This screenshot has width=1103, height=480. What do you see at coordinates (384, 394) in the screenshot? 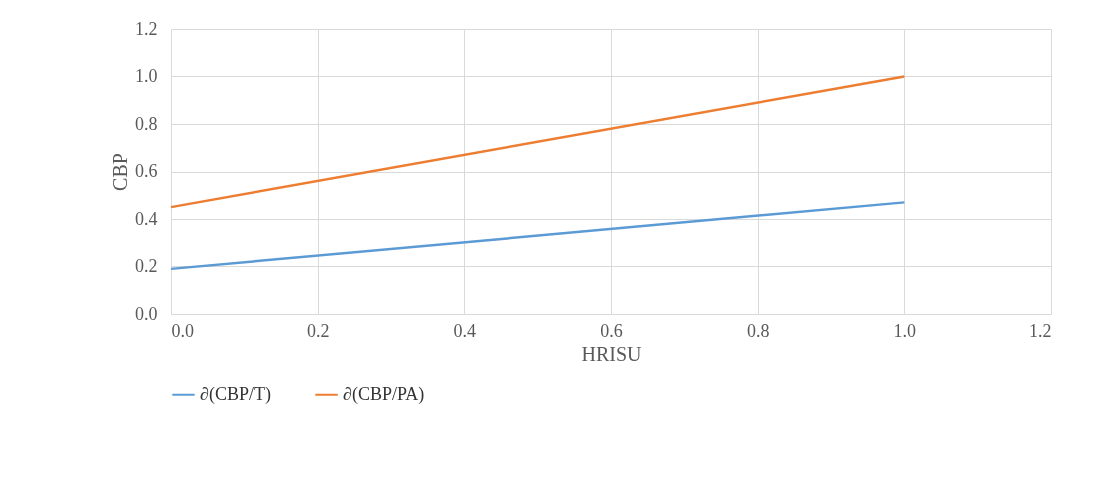
I see `legend-label: ∂(CBP/PA)` at bounding box center [384, 394].